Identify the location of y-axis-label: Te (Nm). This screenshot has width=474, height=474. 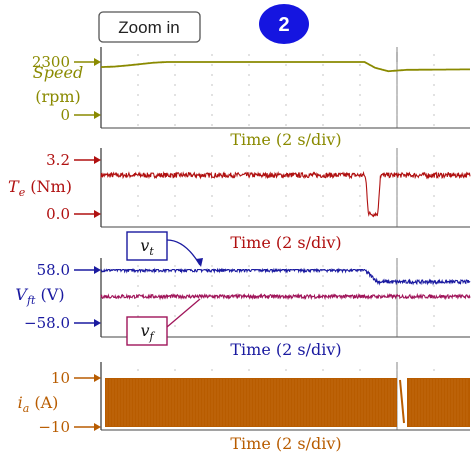
(40, 188).